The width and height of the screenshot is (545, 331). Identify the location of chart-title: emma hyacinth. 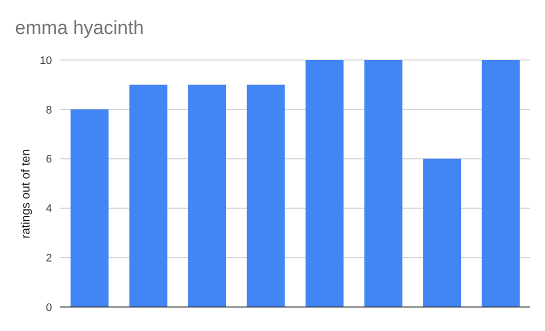
(79, 29).